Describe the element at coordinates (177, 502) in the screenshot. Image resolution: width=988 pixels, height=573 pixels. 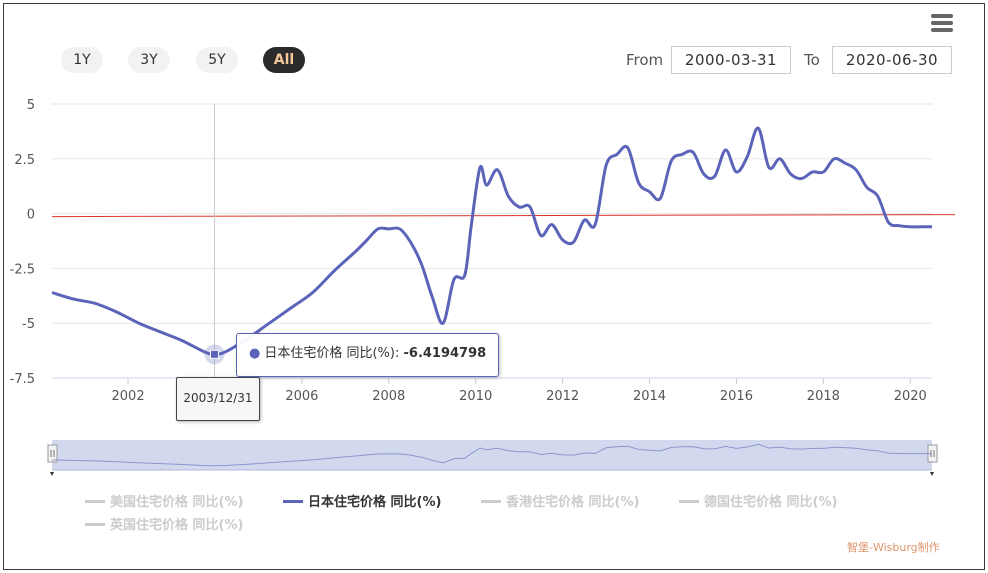
I see `legend-label: 美国住宅价格 同比(%)` at that location.